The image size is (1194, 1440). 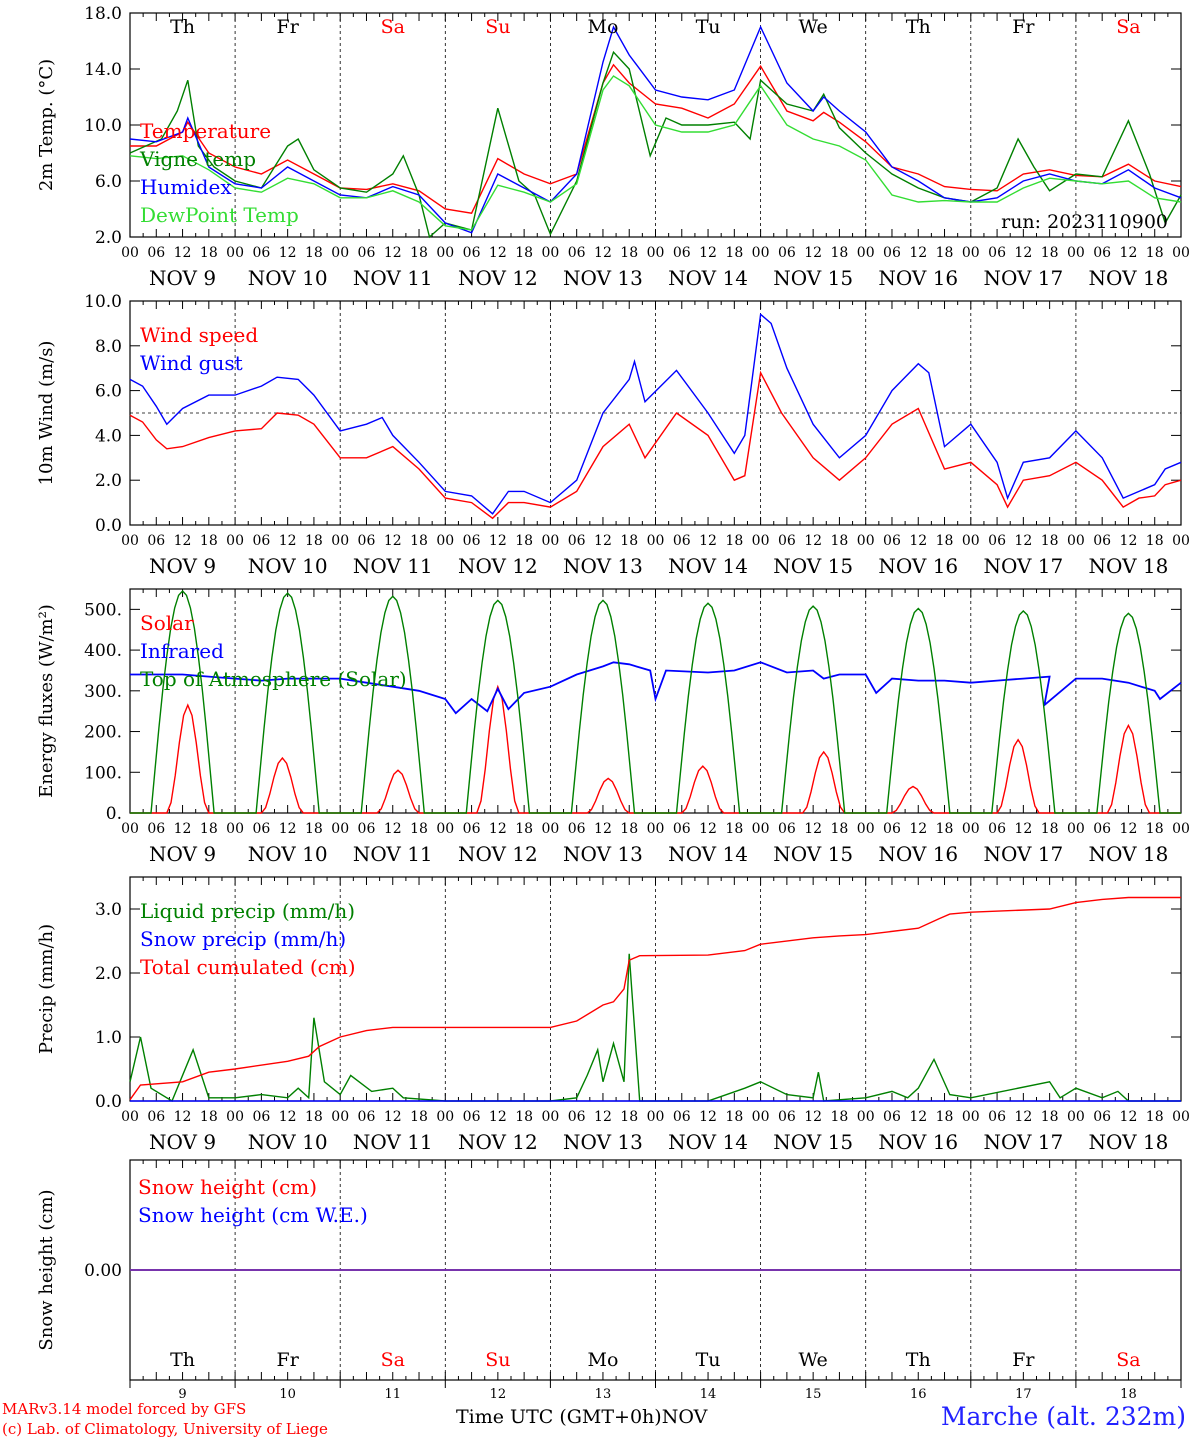 What do you see at coordinates (253, 1215) in the screenshot?
I see `legend-entry: Snow height (cm W.E.)` at bounding box center [253, 1215].